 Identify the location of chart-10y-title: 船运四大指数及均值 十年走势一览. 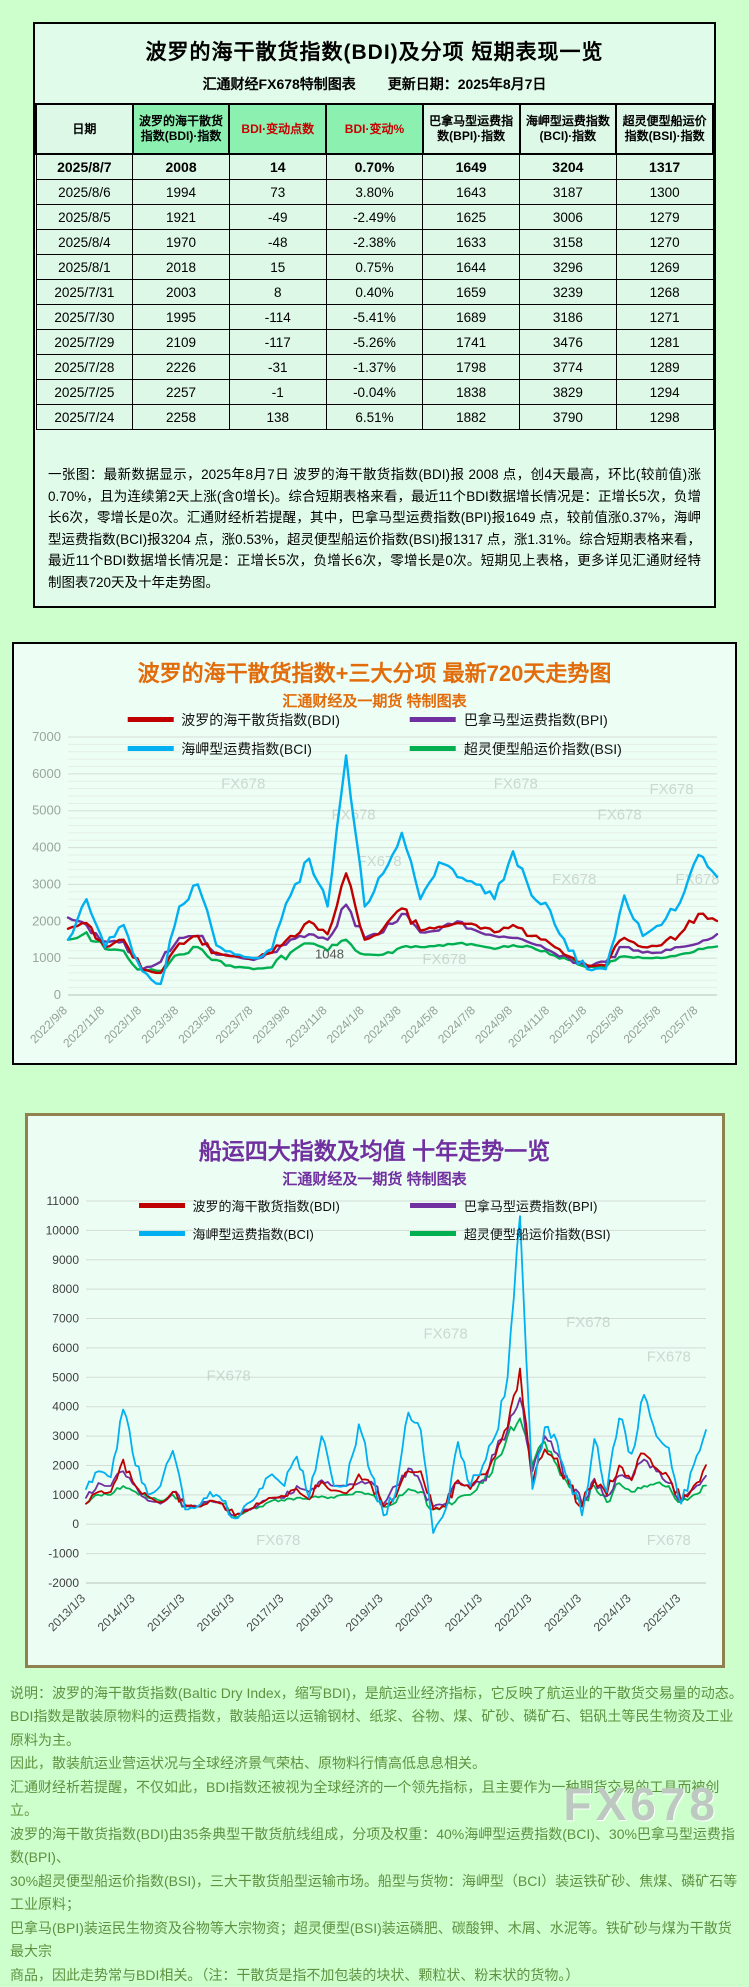
(374, 1150).